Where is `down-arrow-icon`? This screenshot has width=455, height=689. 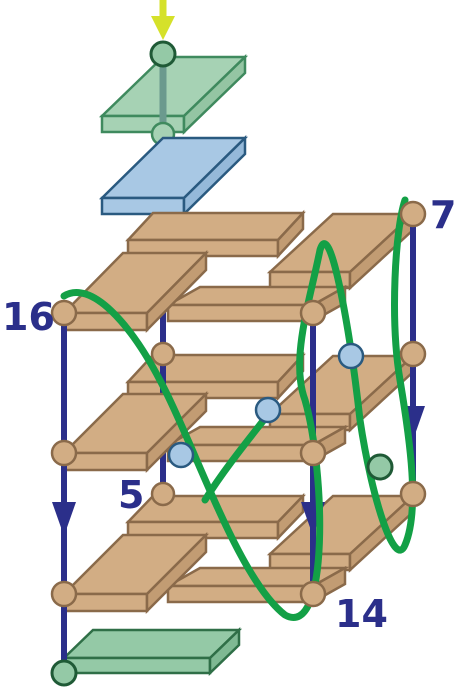 down-arrow-icon is located at coordinates (64, 519).